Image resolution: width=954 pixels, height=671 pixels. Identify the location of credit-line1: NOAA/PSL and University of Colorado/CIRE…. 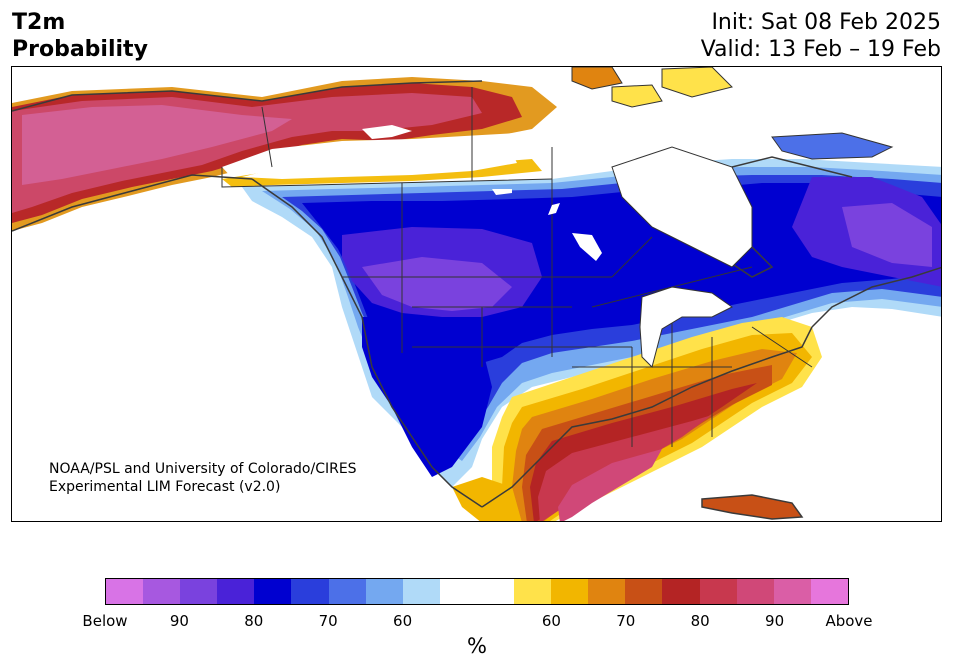
(203, 469).